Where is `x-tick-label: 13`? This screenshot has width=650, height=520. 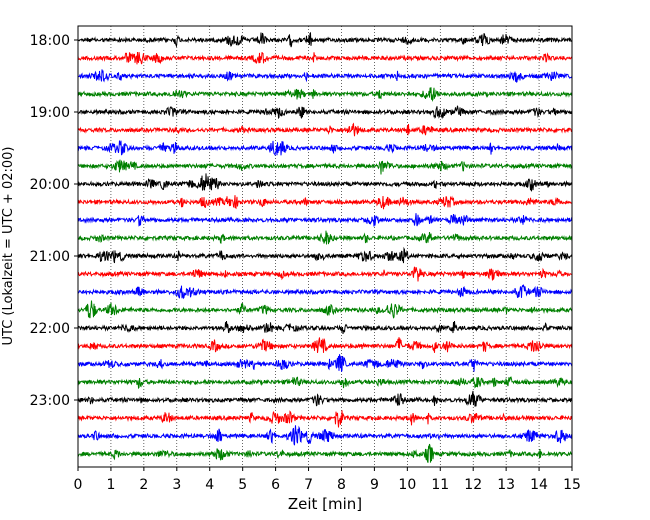 x-tick-label: 13 is located at coordinates (506, 485).